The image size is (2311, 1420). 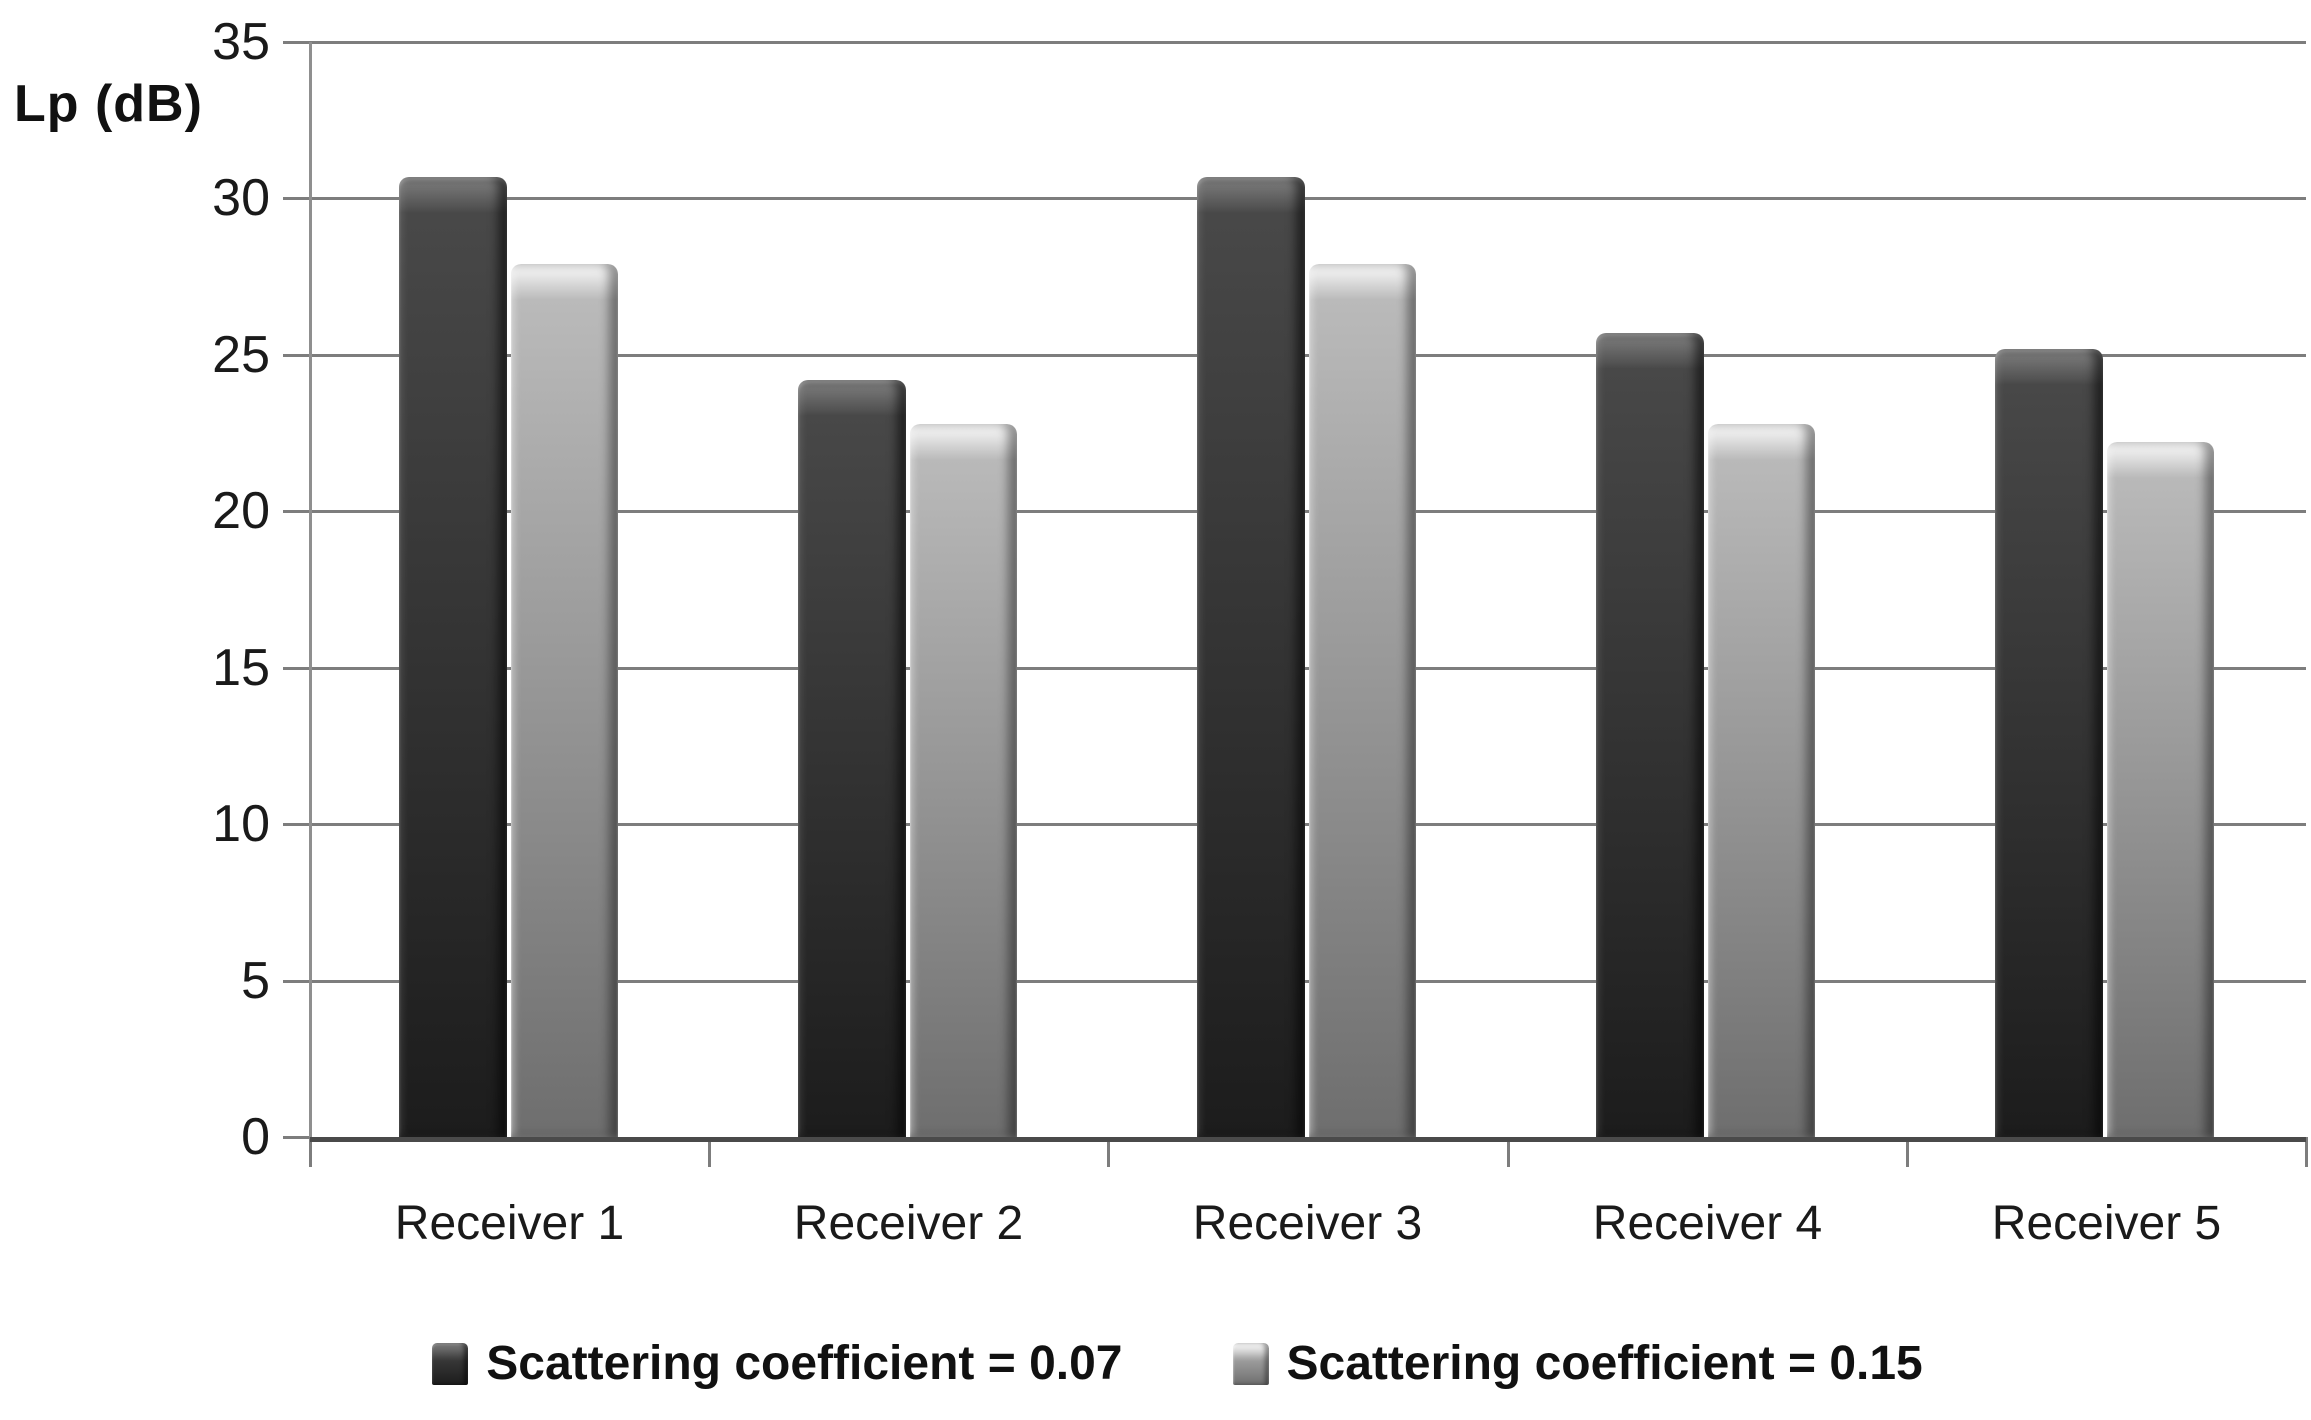 What do you see at coordinates (1308, 1139) in the screenshot?
I see `x-axis-line` at bounding box center [1308, 1139].